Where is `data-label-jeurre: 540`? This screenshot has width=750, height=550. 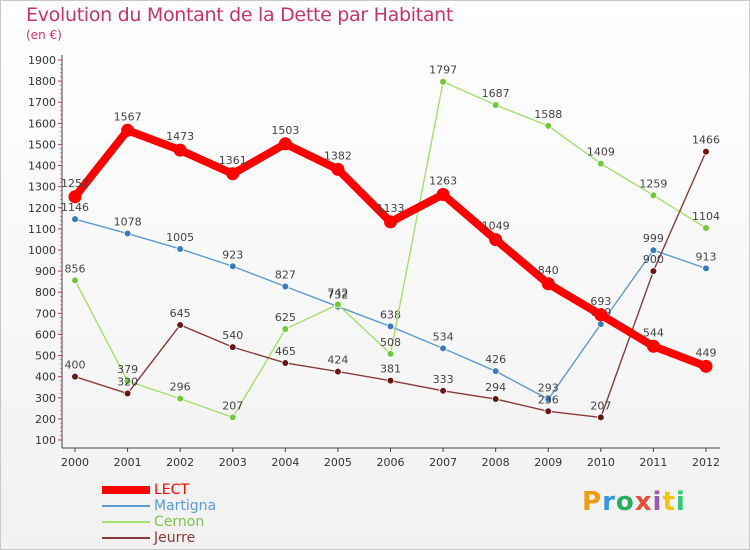
data-label-jeurre: 540 is located at coordinates (232, 335).